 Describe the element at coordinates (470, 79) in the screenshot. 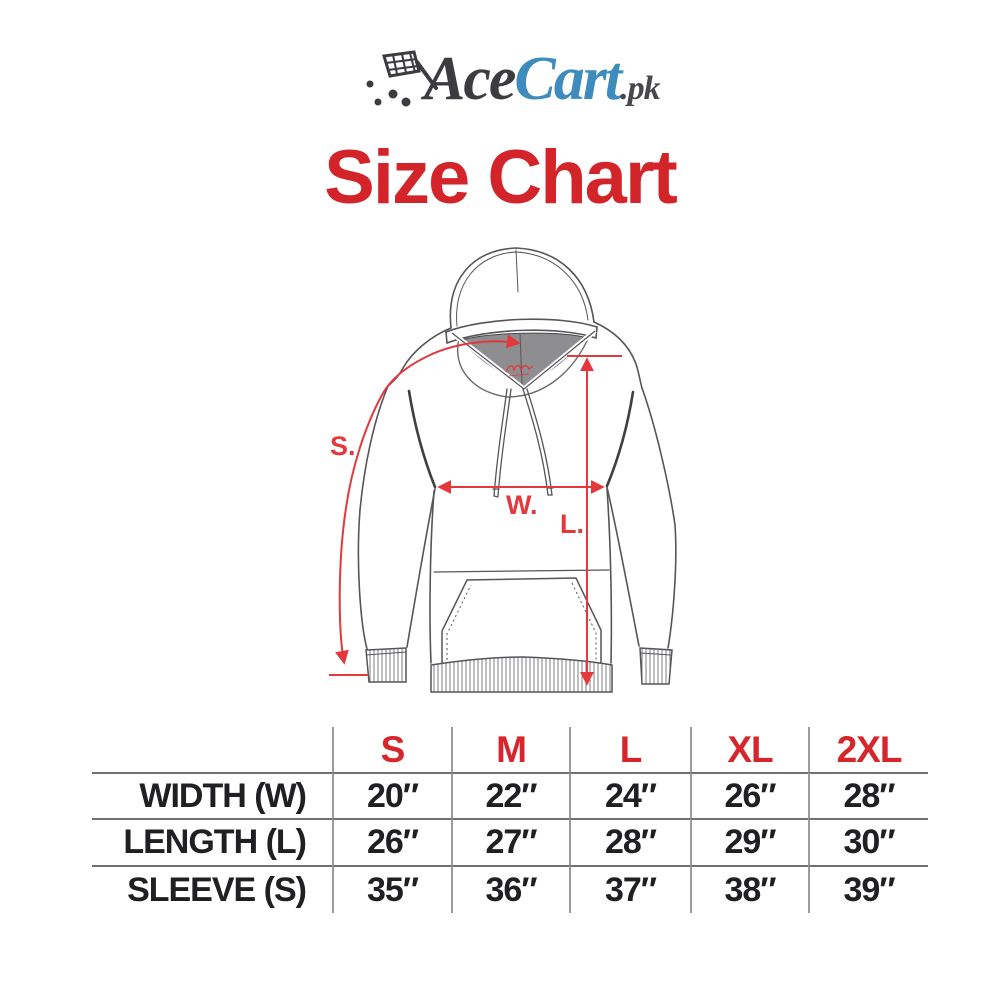

I see `brand-name-primary: Ace` at that location.